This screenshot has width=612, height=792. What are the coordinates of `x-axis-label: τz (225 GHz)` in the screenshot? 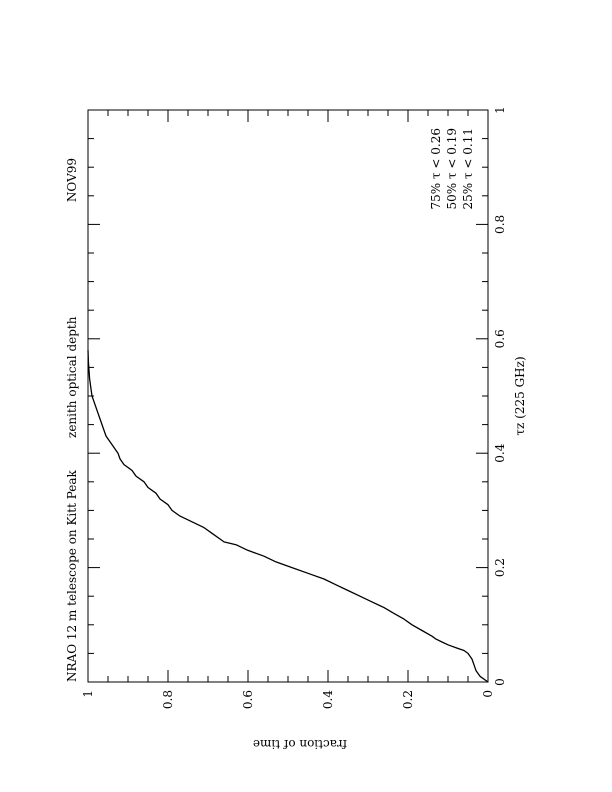 It's located at (520, 395).